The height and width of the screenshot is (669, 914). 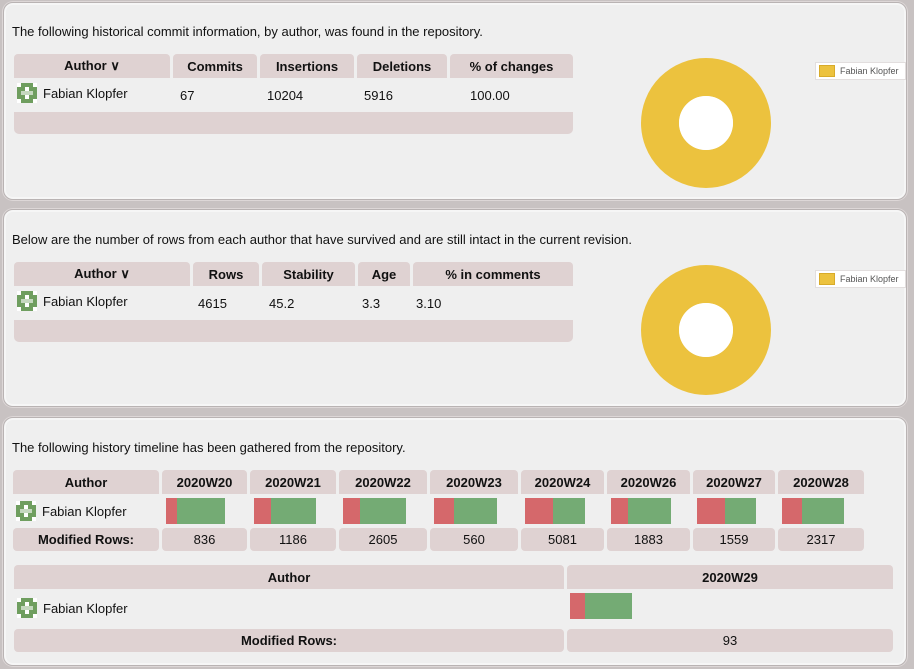 I want to click on deletions-value: 5916, so click(x=378, y=95).